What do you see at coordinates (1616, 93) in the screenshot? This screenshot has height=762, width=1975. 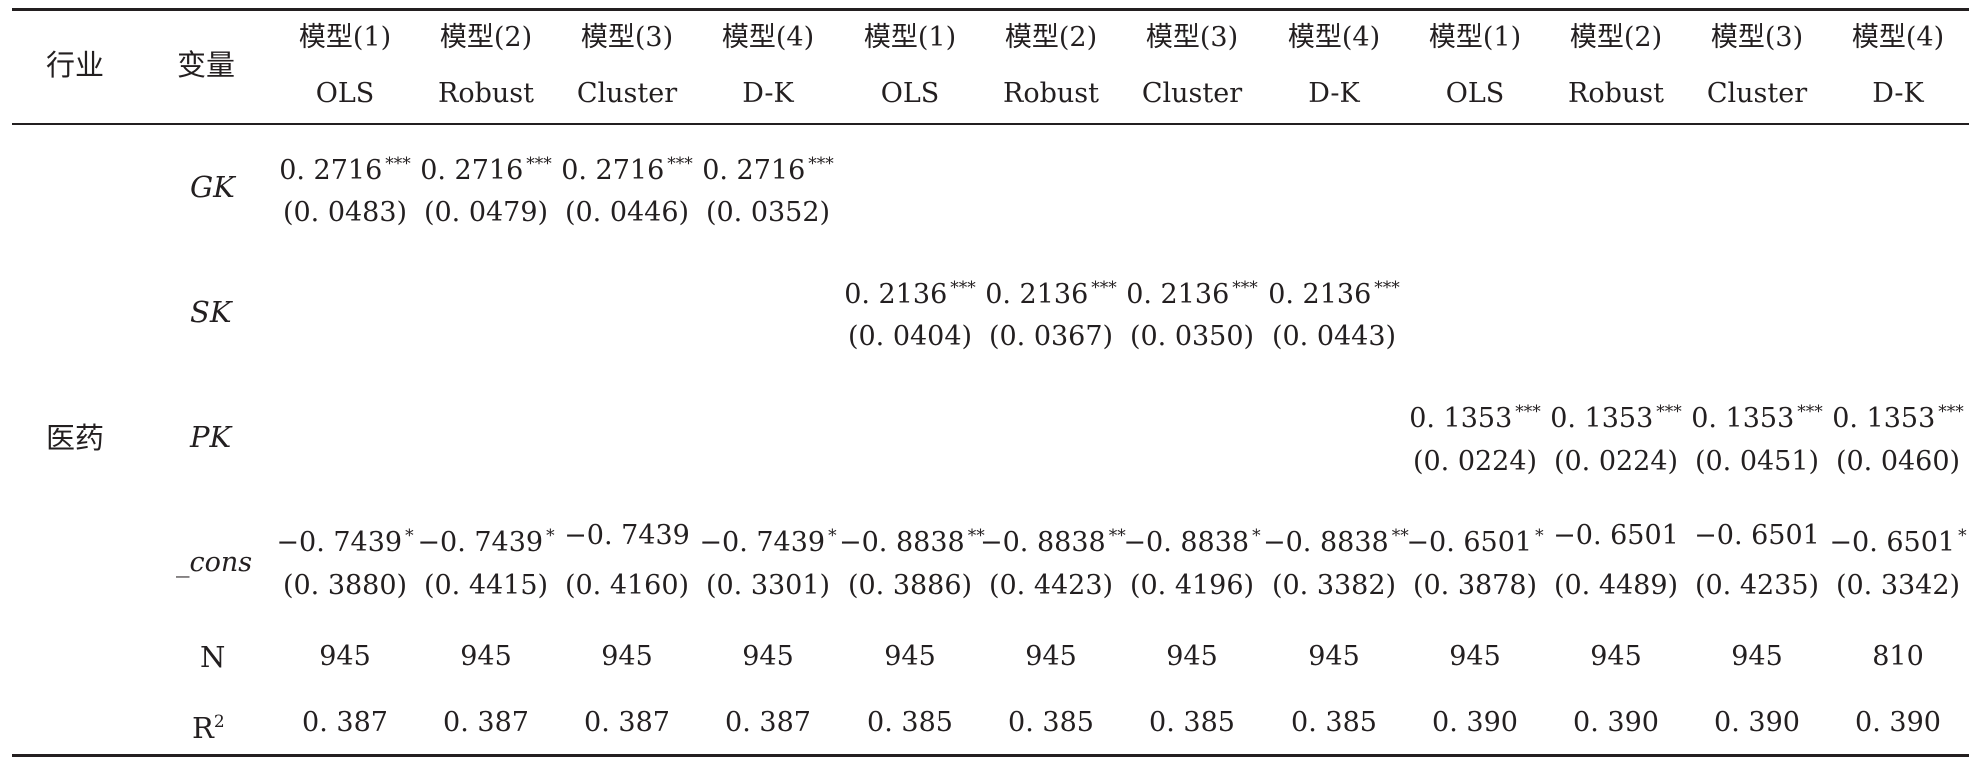 I see `header-method-10: Robust` at bounding box center [1616, 93].